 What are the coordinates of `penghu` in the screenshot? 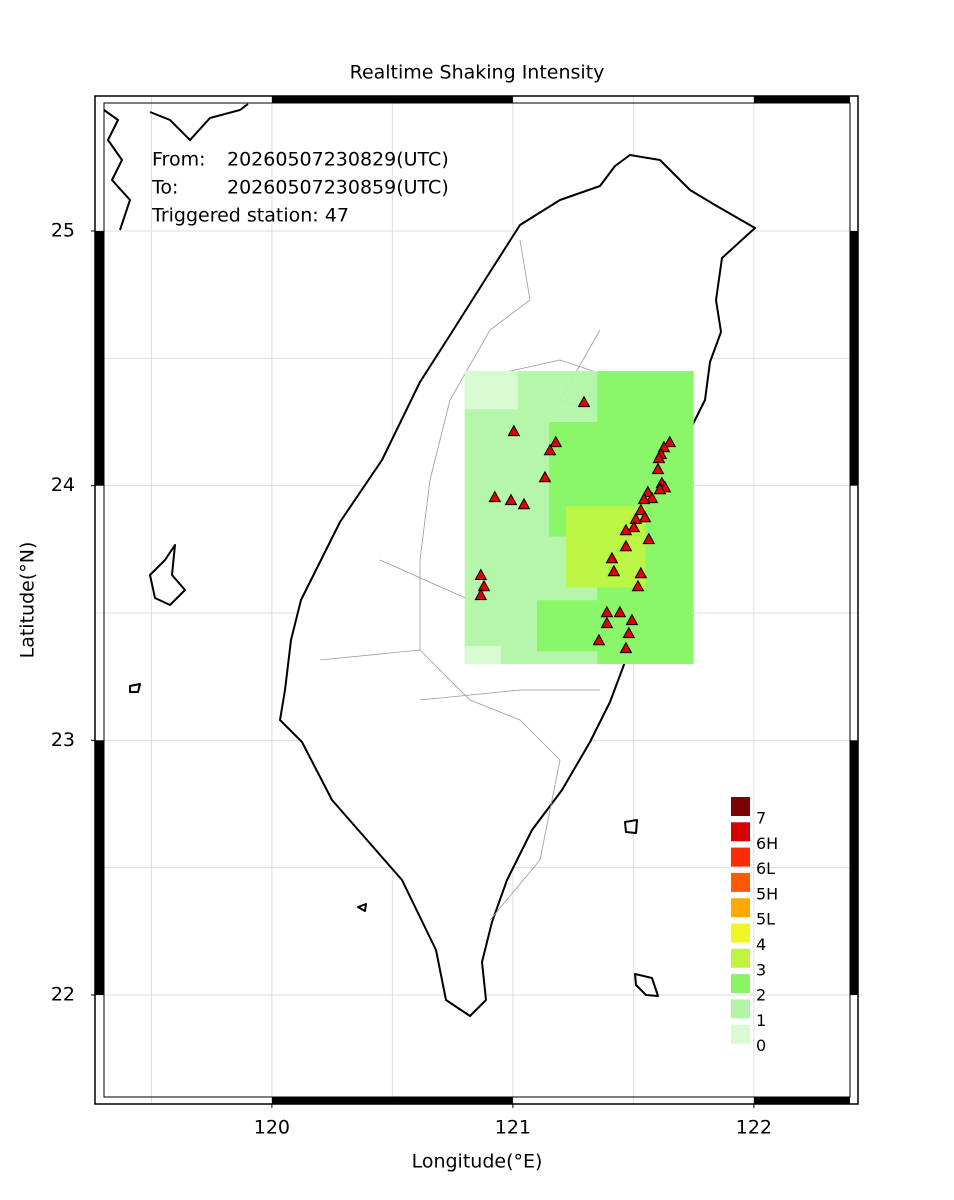 It's located at (167, 575).